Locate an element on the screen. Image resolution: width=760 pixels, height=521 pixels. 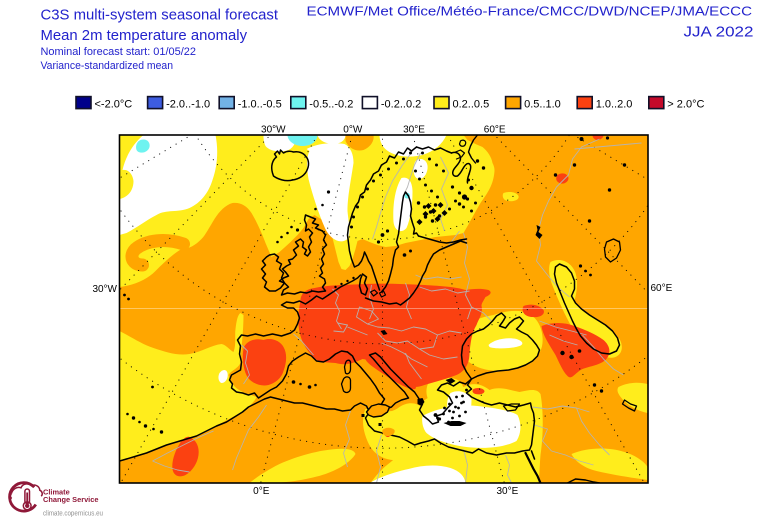
svg-text: 1.0..2.0 is located at coordinates (614, 105).